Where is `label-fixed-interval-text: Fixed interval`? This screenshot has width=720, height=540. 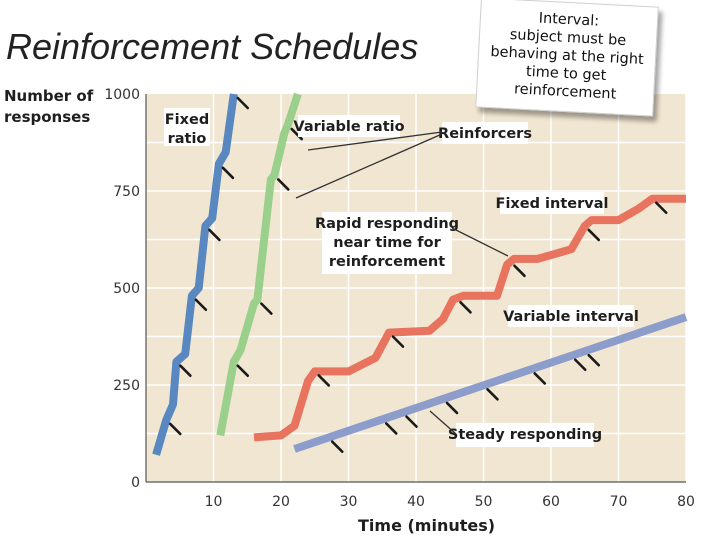 label-fixed-interval-text: Fixed interval is located at coordinates (552, 204).